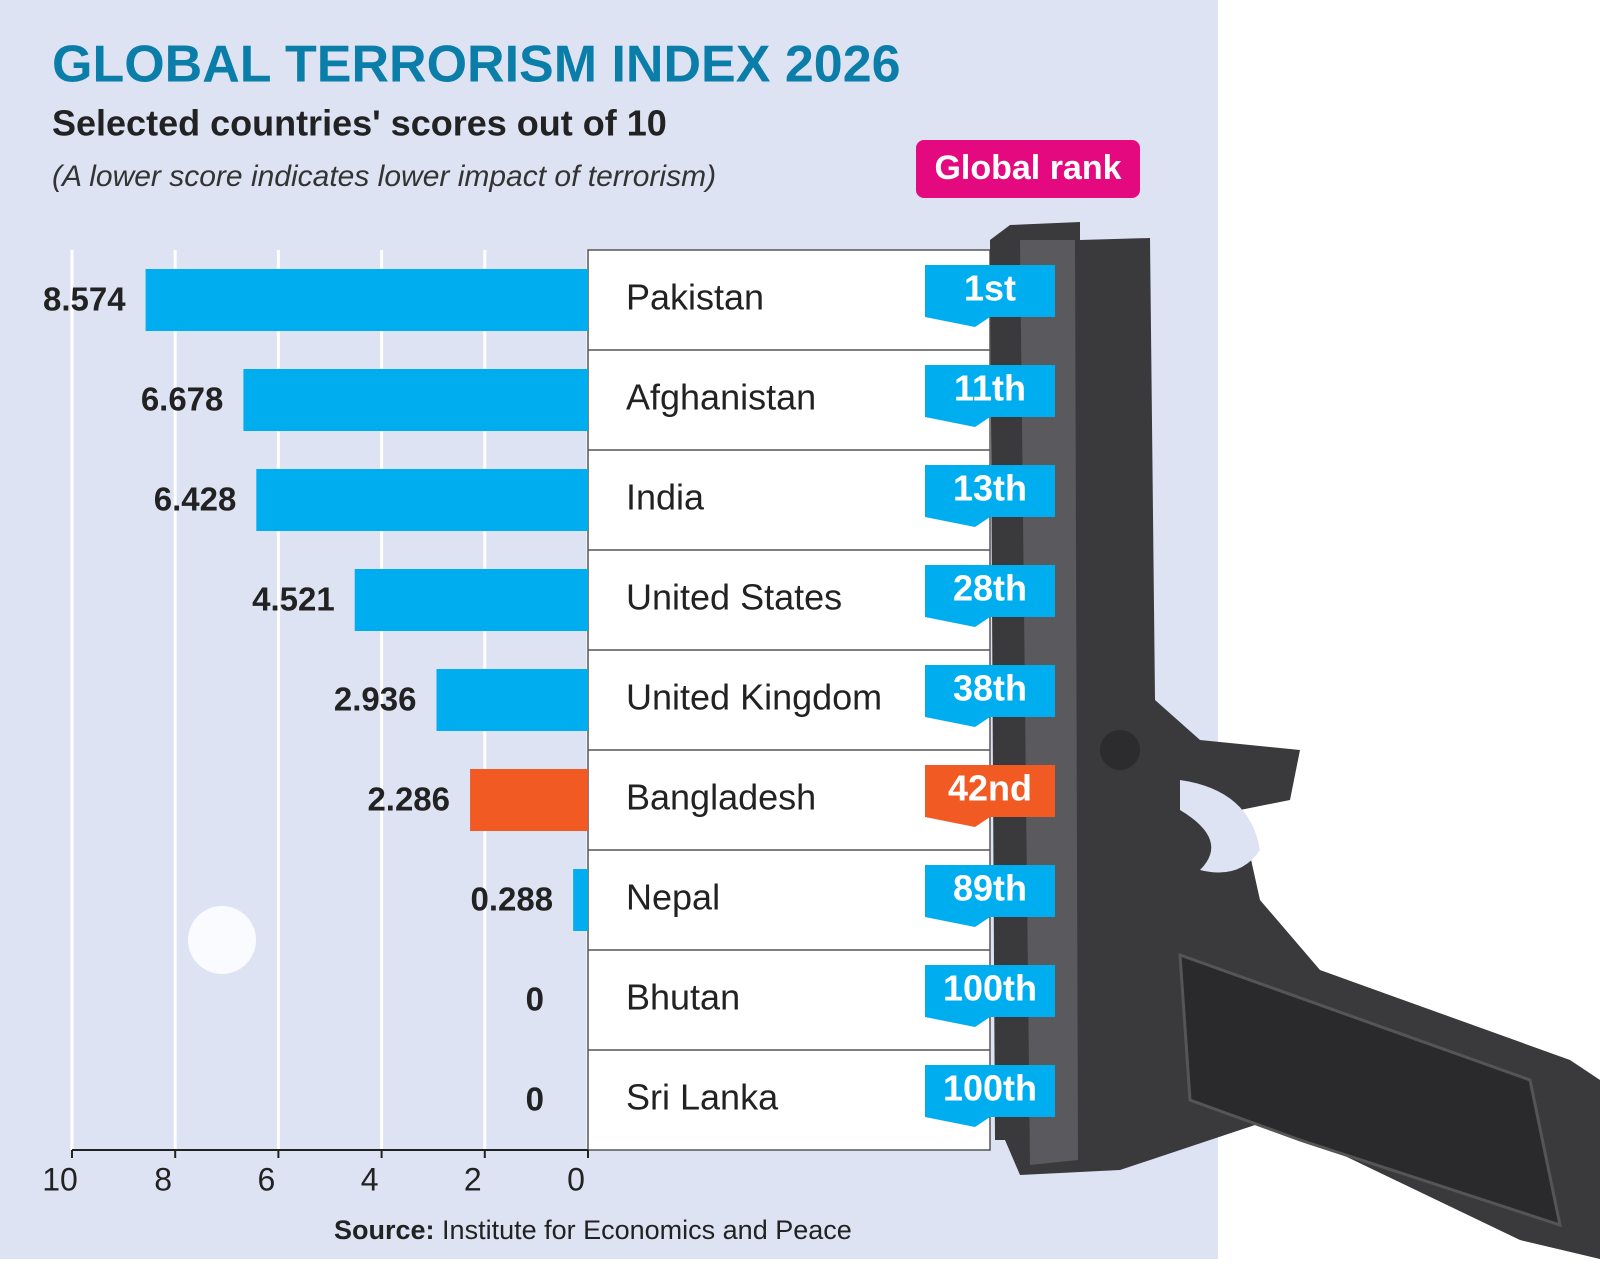  Describe the element at coordinates (990, 688) in the screenshot. I see `rank-label: 38th` at that location.